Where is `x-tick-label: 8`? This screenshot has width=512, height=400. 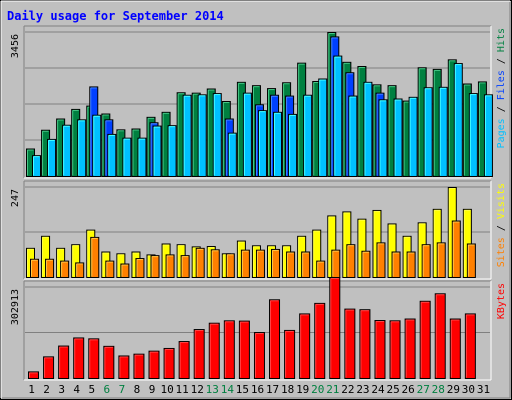 x-tick-label: 8 is located at coordinates (137, 389).